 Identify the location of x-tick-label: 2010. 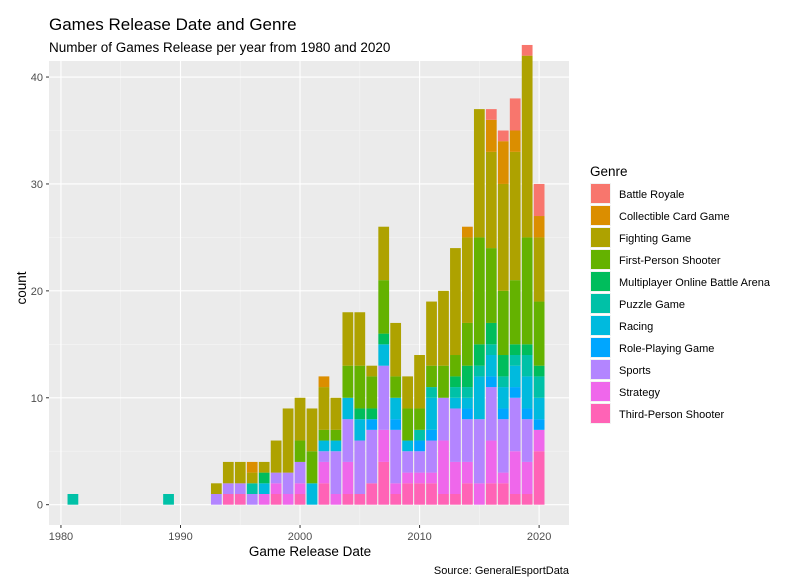
(419, 537).